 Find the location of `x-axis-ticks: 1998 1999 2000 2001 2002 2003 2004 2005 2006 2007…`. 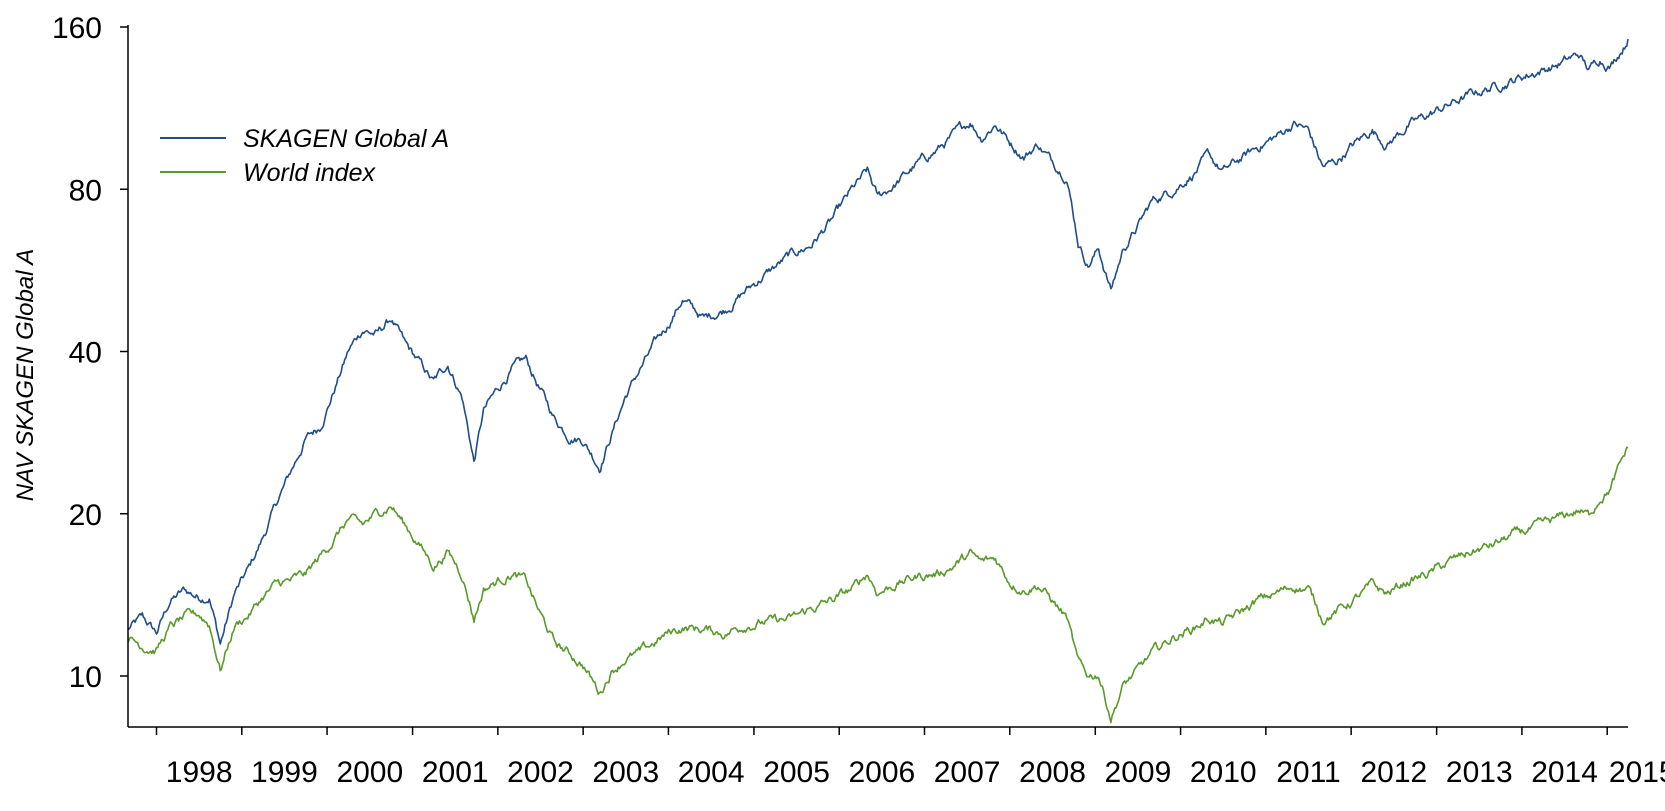

x-axis-ticks: 1998 1999 2000 2001 2002 2003 2004 2005 2006 2007… is located at coordinates (910, 758).